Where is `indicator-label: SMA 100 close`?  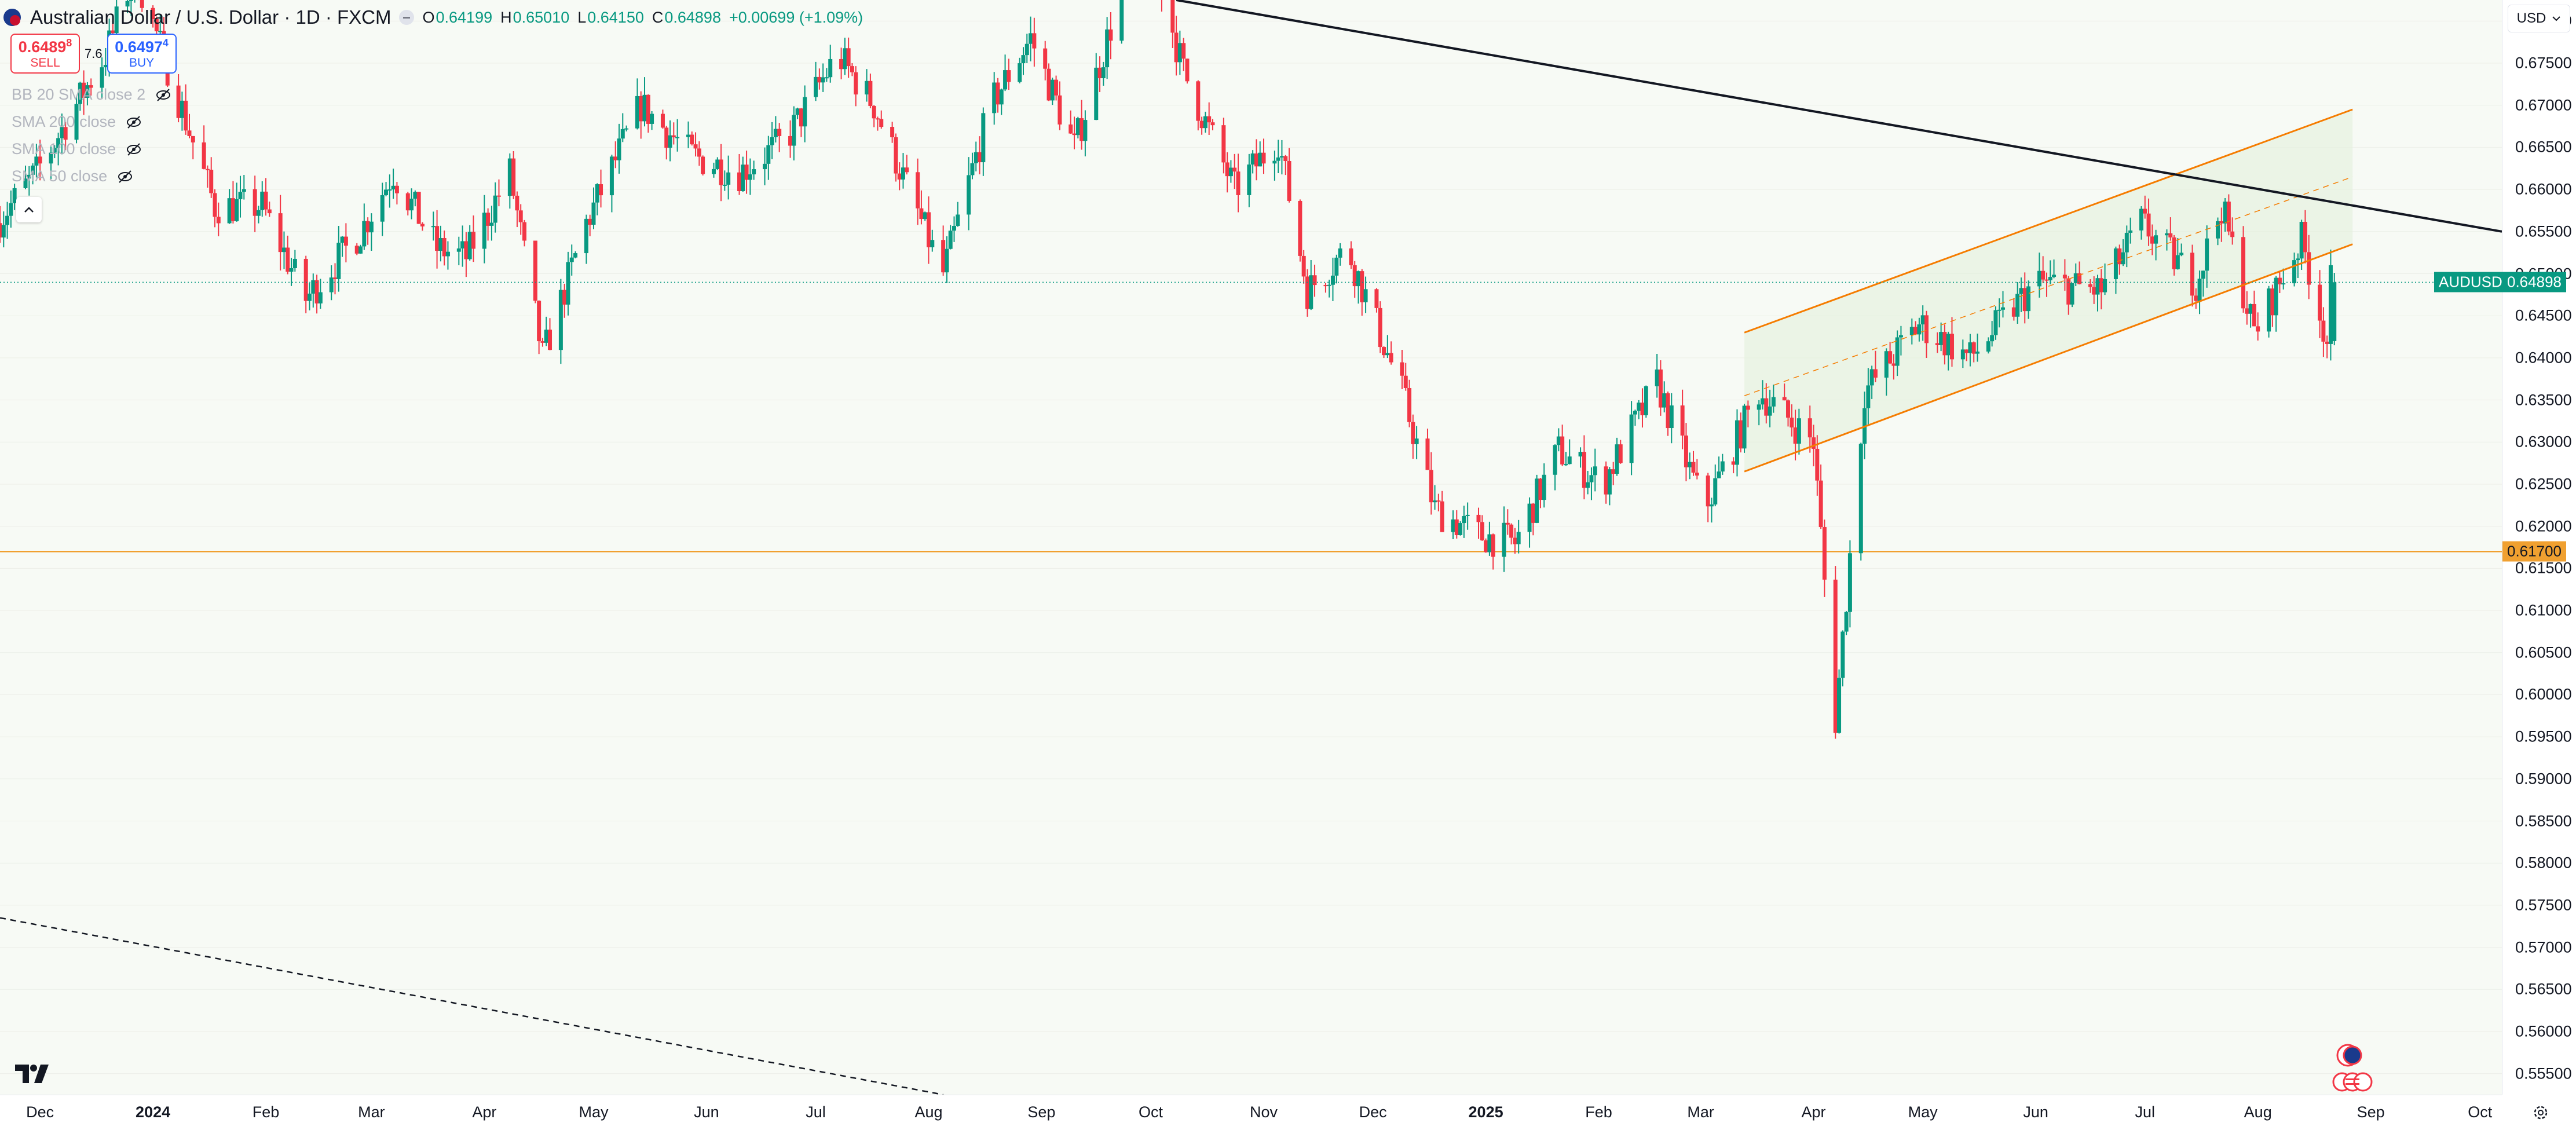 indicator-label: SMA 100 close is located at coordinates (64, 149).